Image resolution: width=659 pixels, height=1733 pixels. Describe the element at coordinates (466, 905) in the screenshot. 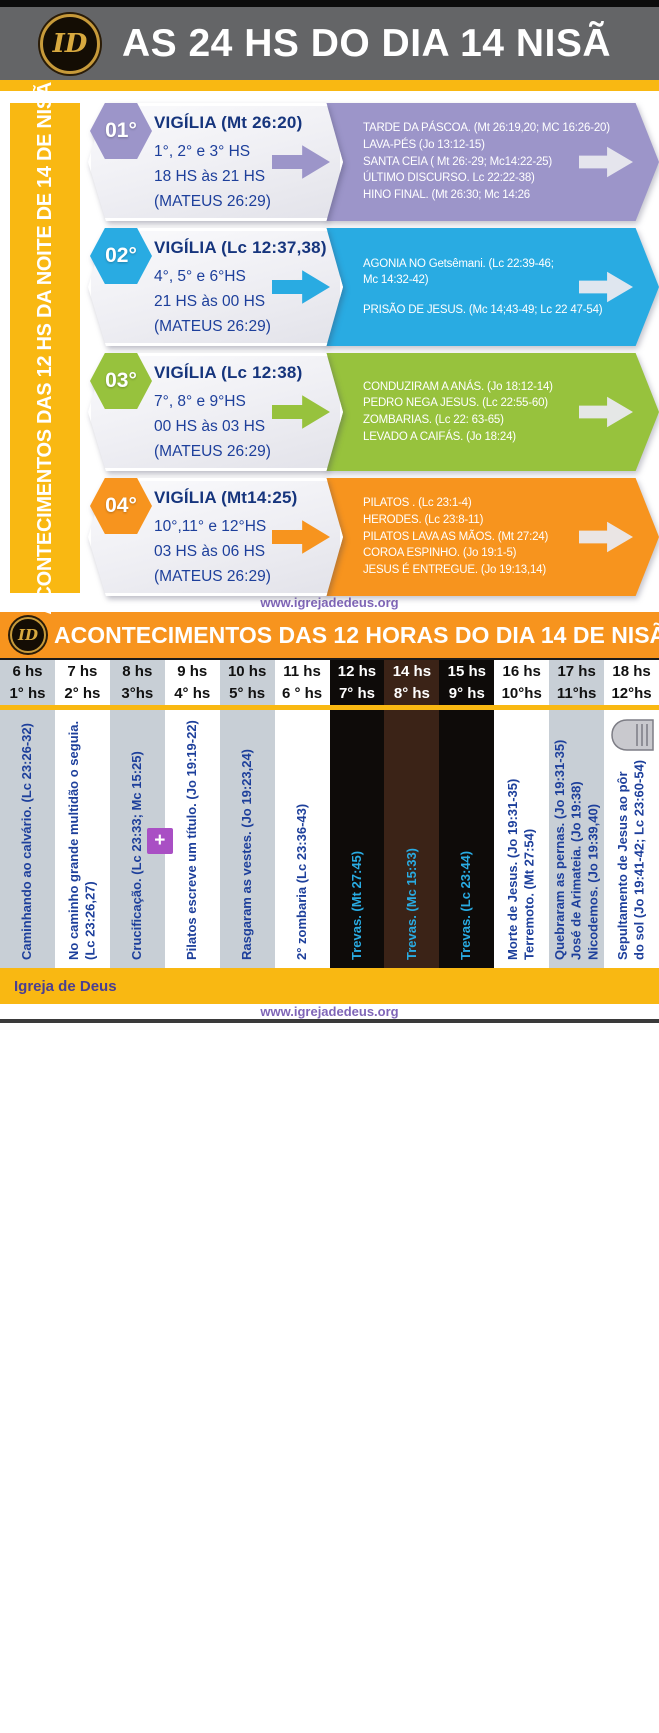

I see `day-event-line: Trevas. (Lc 23:44)` at that location.